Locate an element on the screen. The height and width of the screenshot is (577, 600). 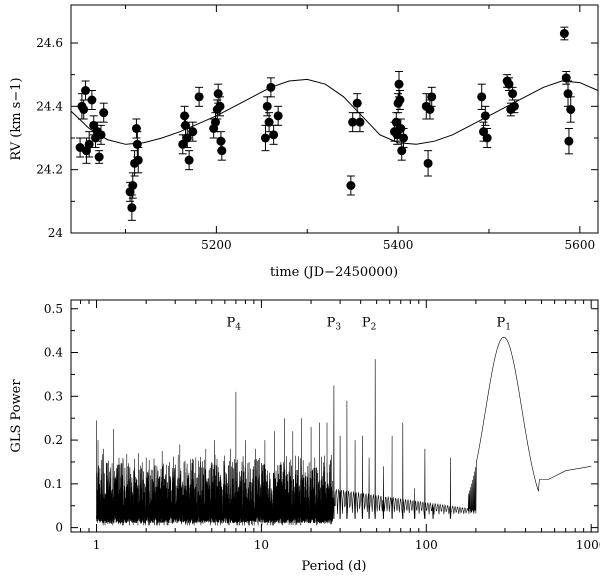
rv-y-tick-label: 24 is located at coordinates (56, 233).